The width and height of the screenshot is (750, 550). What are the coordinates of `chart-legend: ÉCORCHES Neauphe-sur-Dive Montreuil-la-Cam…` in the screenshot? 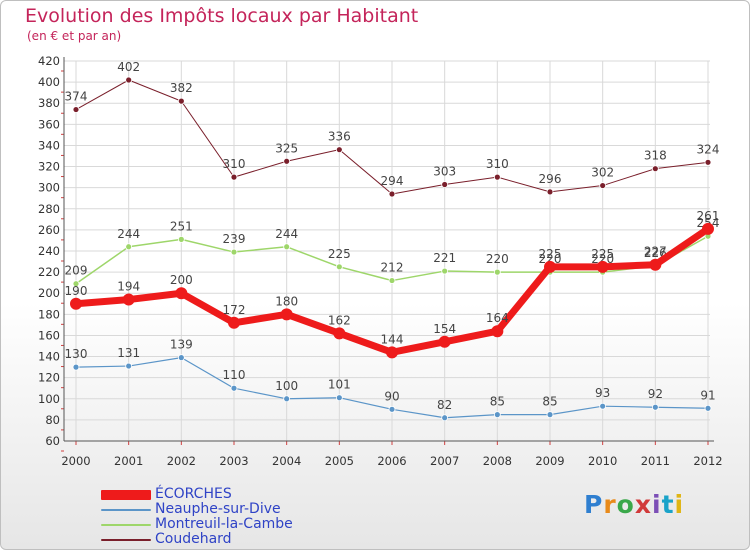 It's located at (197, 517).